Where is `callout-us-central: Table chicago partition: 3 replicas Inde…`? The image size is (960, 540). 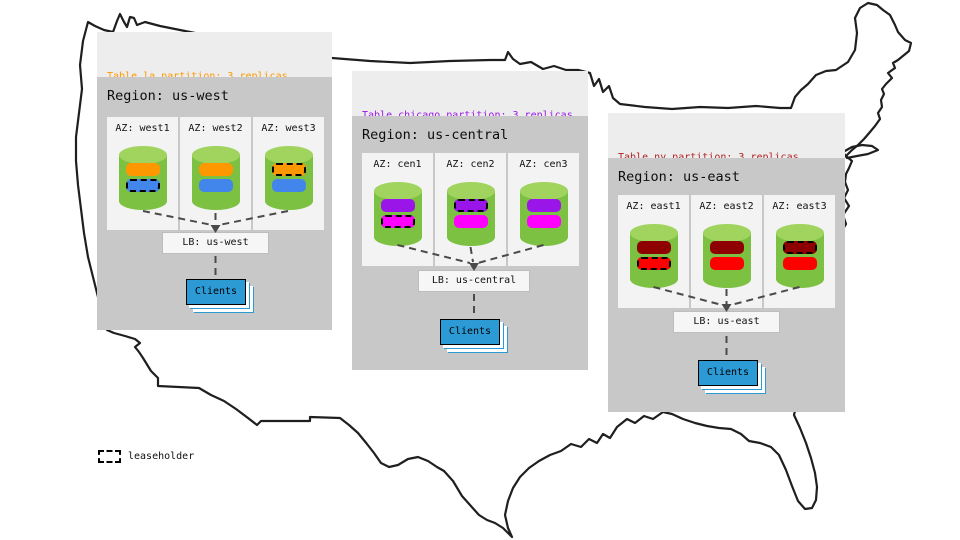
callout-us-central: Table chicago partition: 3 replicas Inde… is located at coordinates (470, 118).